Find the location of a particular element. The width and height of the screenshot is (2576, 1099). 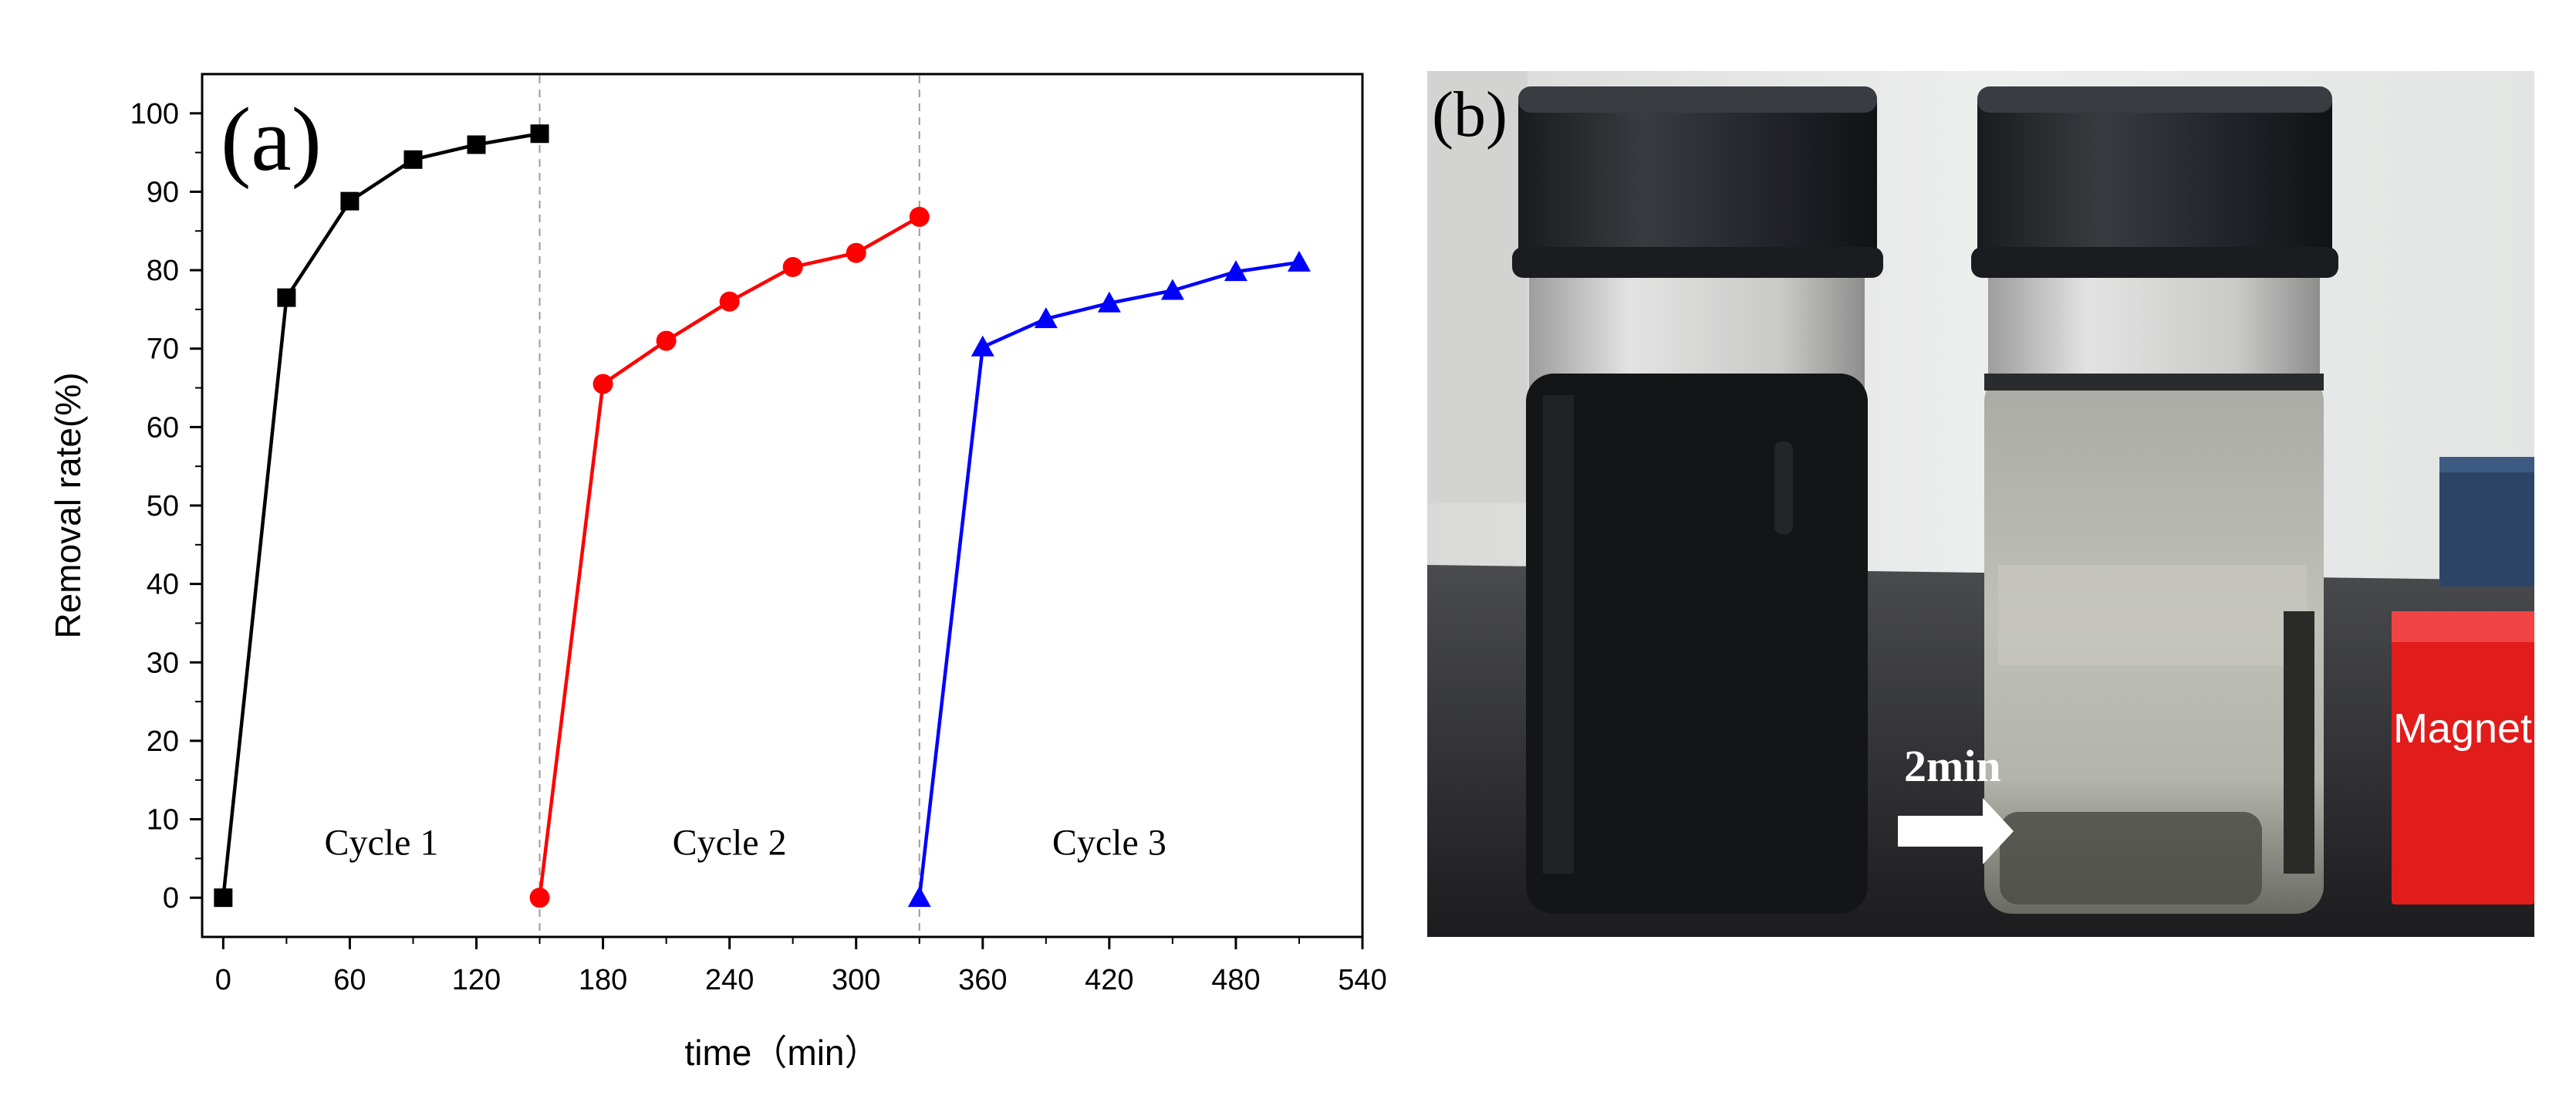

cycle-annotation: Cycle 1 is located at coordinates (381, 842).